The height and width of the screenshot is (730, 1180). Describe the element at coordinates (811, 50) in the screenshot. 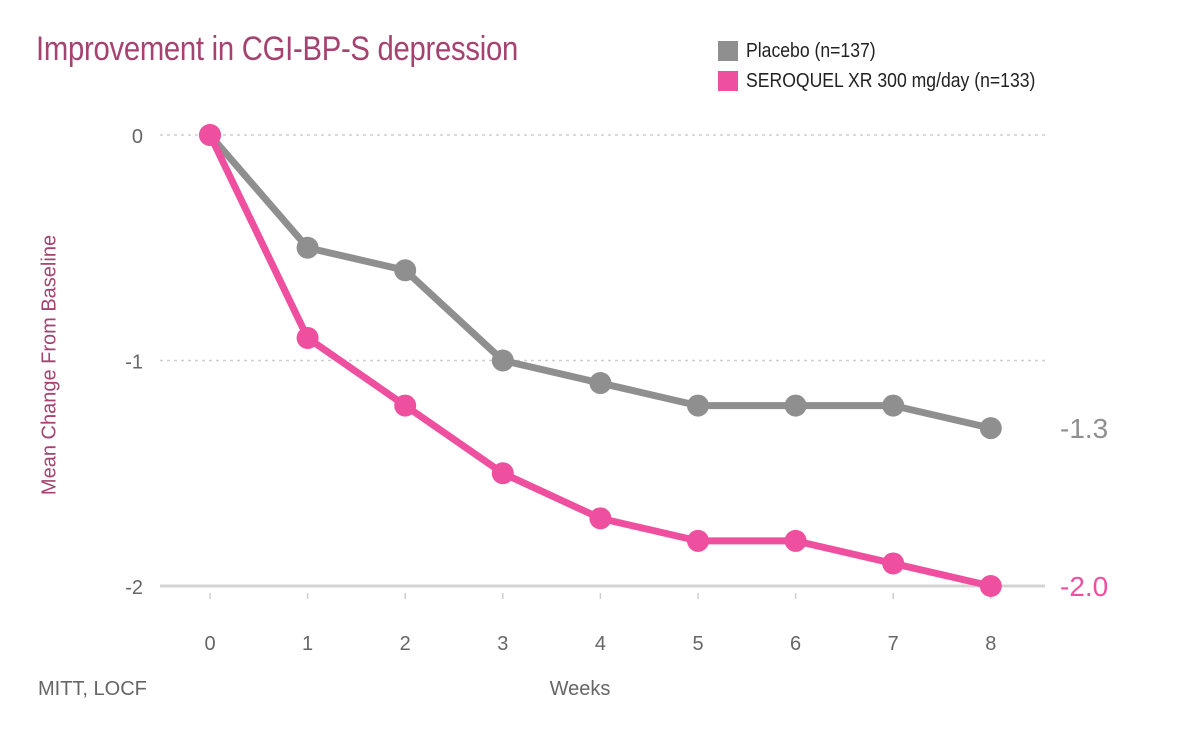

I see `legend-label-placebo: Placebo (n=137)` at that location.